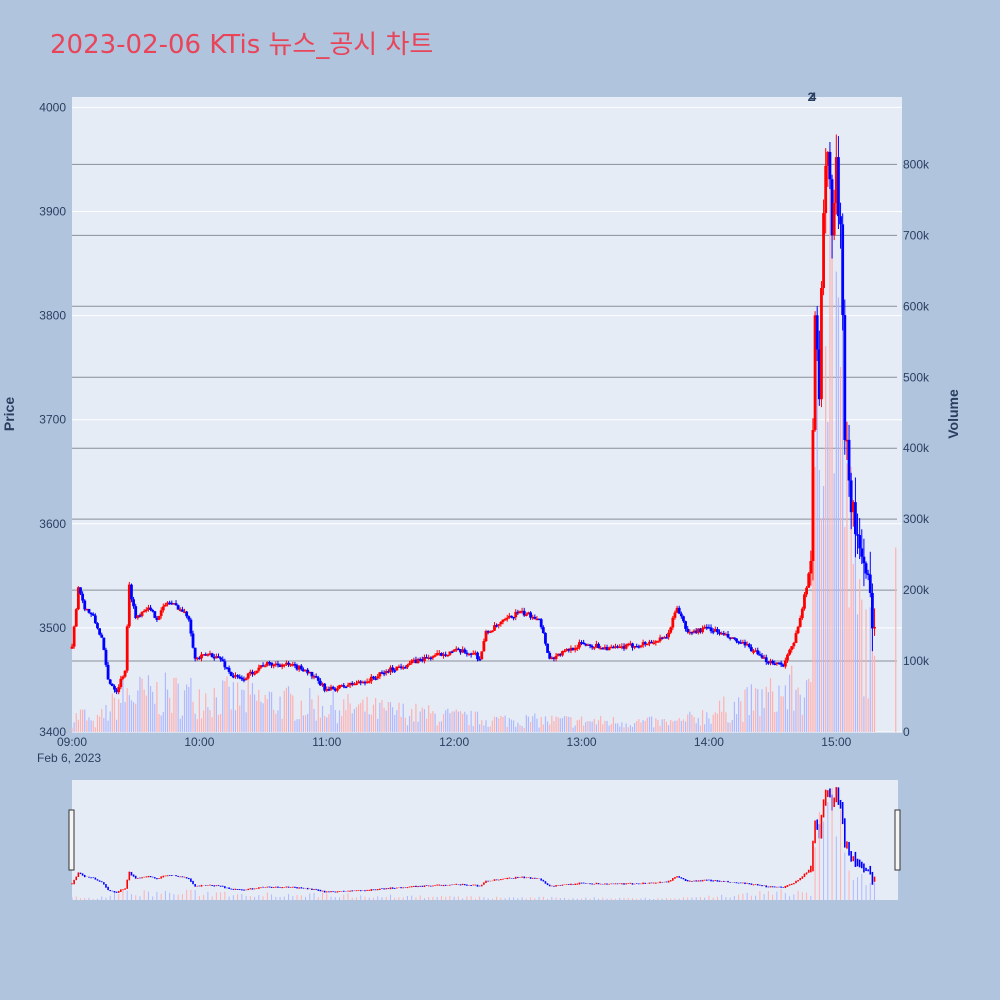 This screenshot has width=1000, height=1000. I want to click on range-slider-right-handle, so click(897, 840).